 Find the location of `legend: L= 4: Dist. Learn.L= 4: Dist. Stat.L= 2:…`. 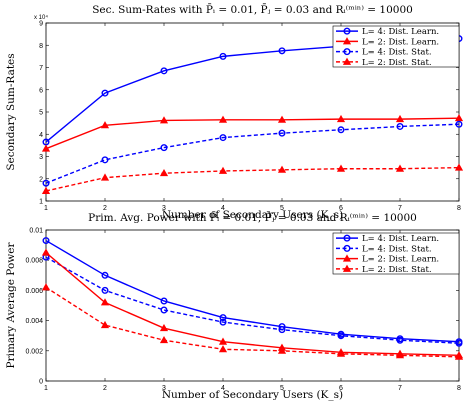

legend: L= 4: Dist. Learn.L= 4: Dist. Stat.L= 2:… is located at coordinates (396, 253).